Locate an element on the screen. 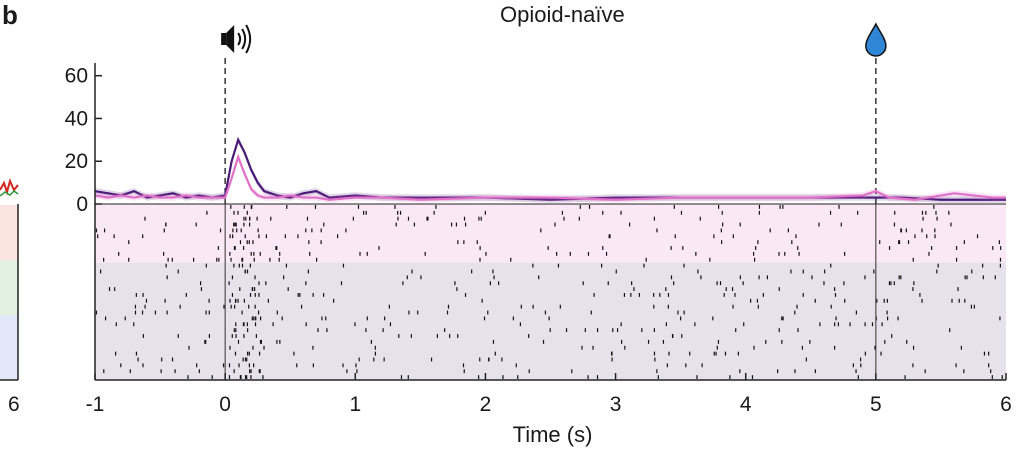 The width and height of the screenshot is (1020, 449). y-tick-label: 0 is located at coordinates (82, 204).